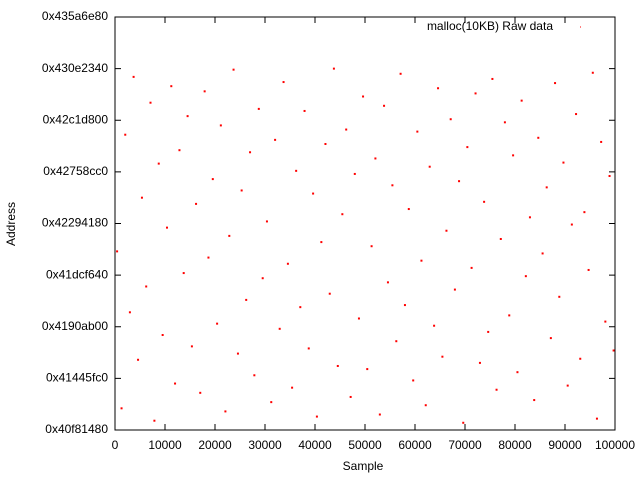 This screenshot has width=640, height=480. What do you see at coordinates (365, 445) in the screenshot?
I see `x-tick-label: 50000` at bounding box center [365, 445].